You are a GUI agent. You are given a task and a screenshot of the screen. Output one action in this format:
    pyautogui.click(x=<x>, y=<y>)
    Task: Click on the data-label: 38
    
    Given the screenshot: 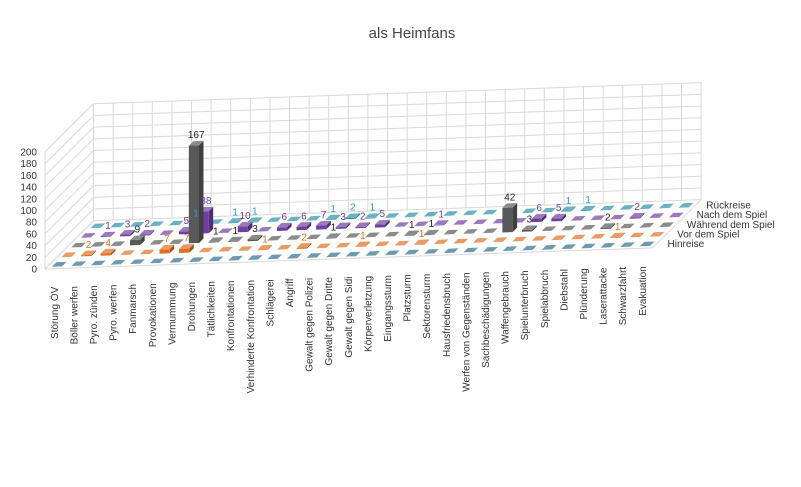 What is the action you would take?
    pyautogui.click(x=206, y=201)
    